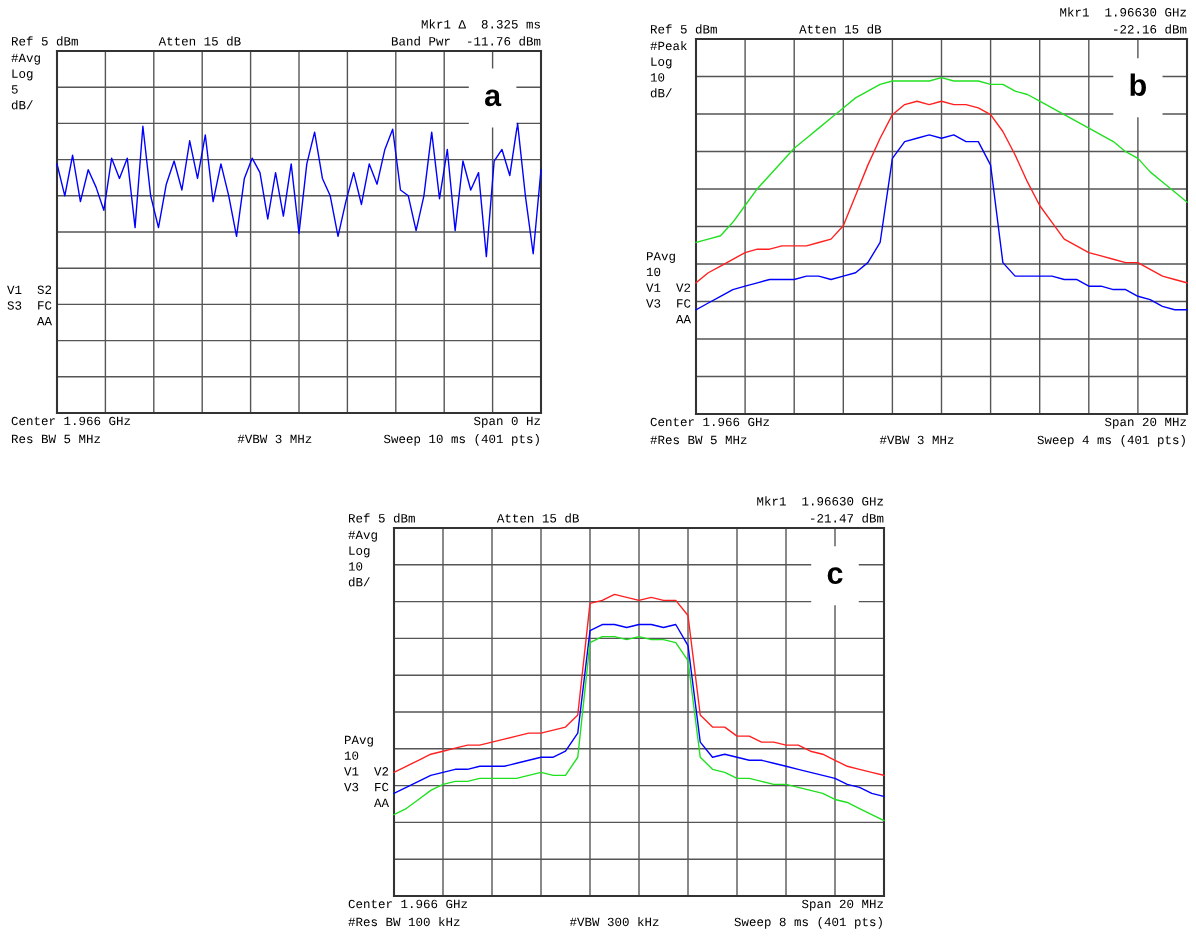 Image resolution: width=1196 pixels, height=942 pixels. Describe the element at coordinates (480, 24) in the screenshot. I see `text: Mkr1 Δ 8.325 ms` at that location.